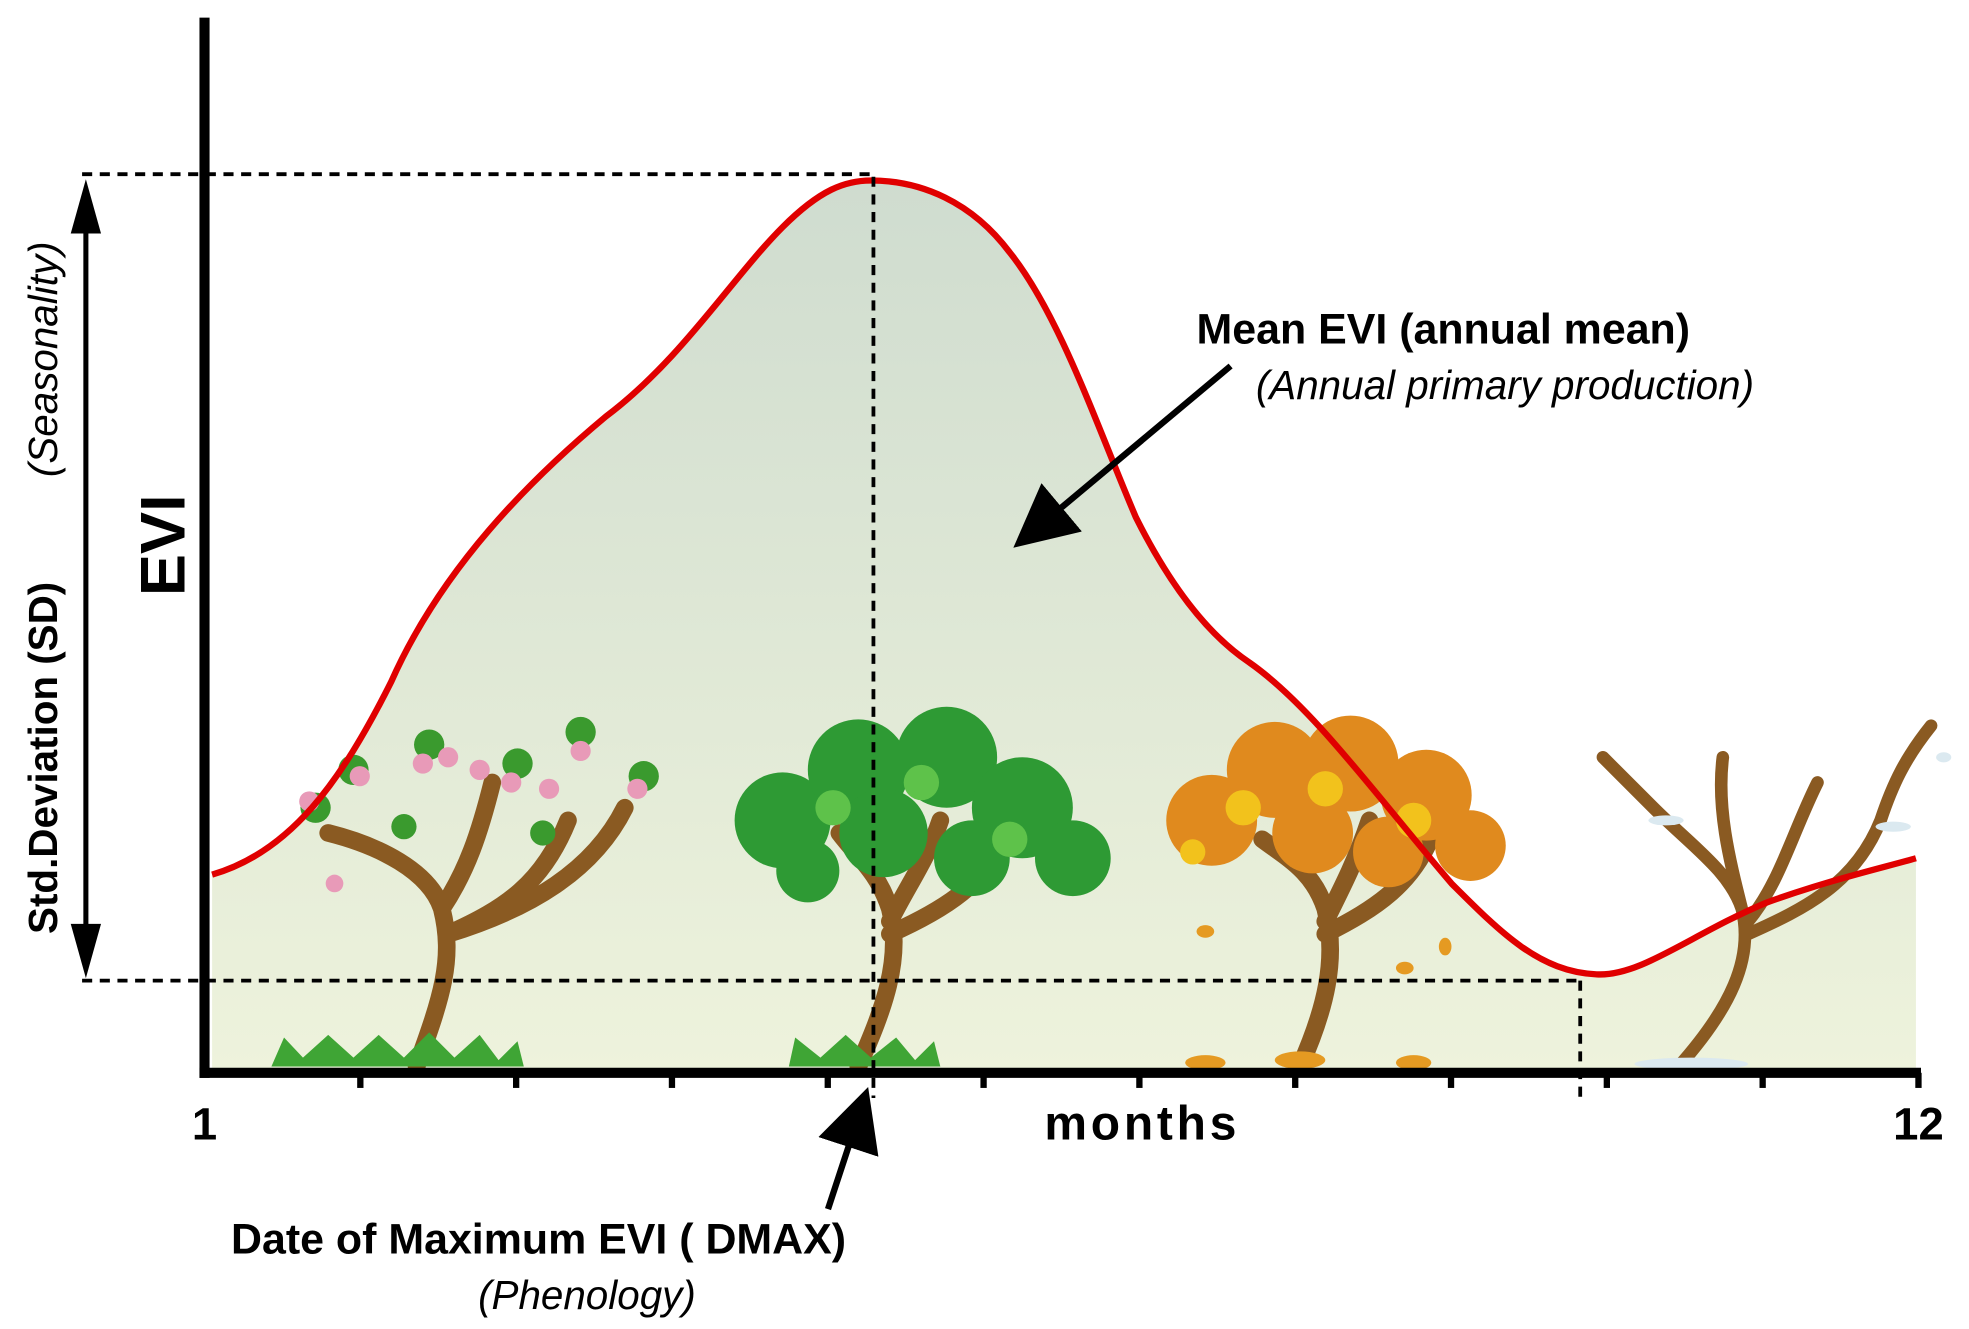 This screenshot has width=1969, height=1329. Describe the element at coordinates (1918, 1124) in the screenshot. I see `x-end-label: 12` at that location.